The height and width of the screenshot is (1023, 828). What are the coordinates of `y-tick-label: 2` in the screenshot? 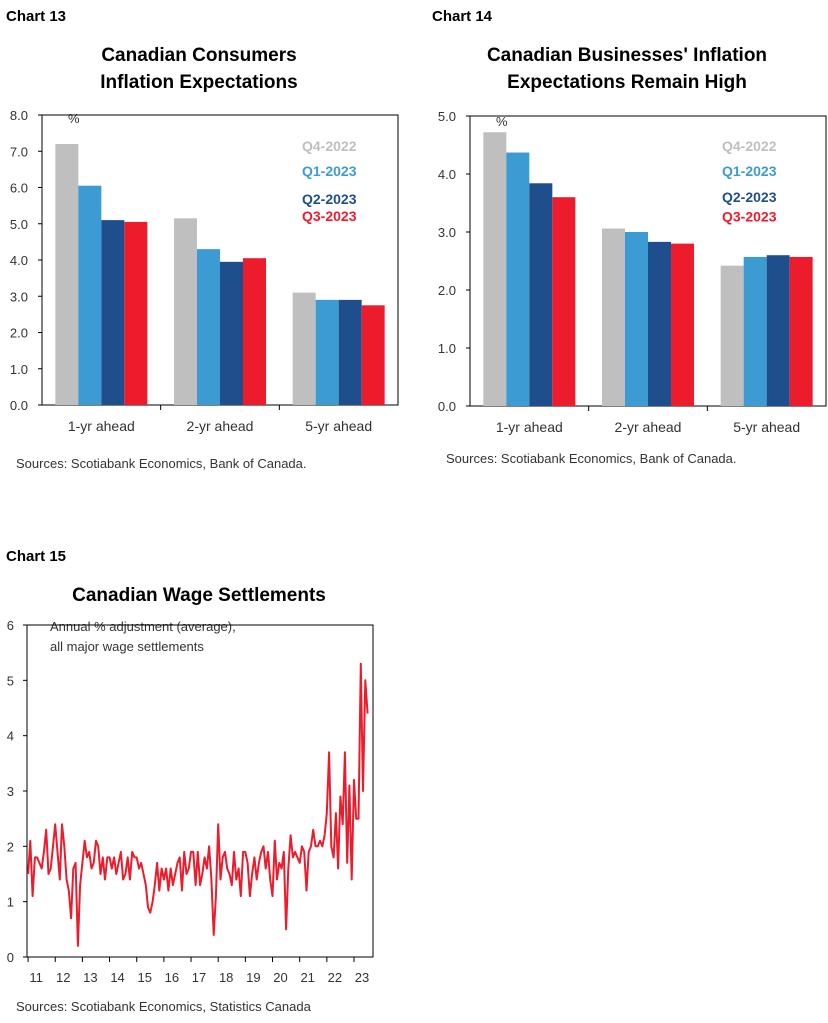 It's located at (10, 846).